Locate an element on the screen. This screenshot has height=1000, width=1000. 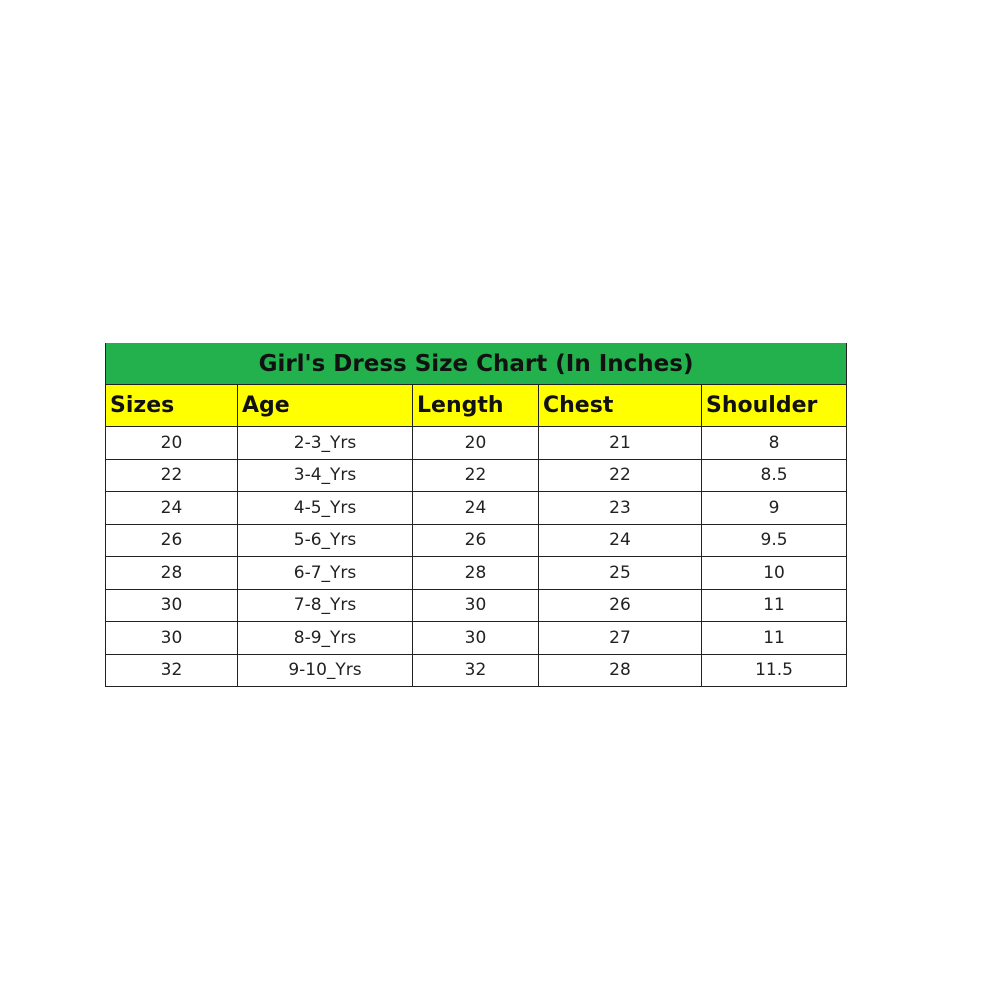
cell-length: 26 is located at coordinates (475, 540).